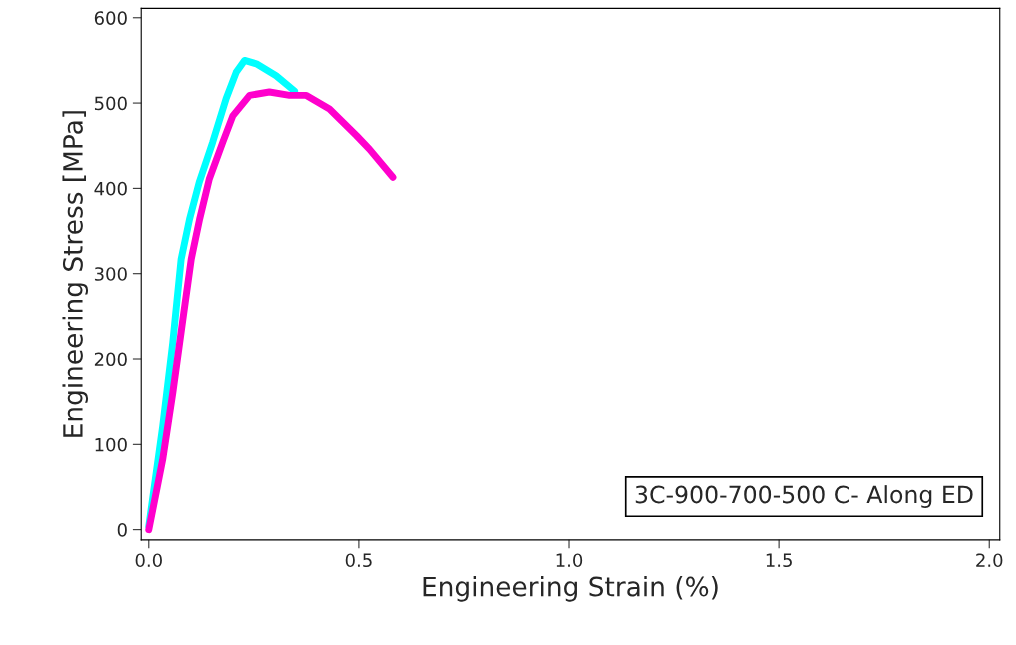  What do you see at coordinates (122, 530) in the screenshot?
I see `y-tick-label: 0` at bounding box center [122, 530].